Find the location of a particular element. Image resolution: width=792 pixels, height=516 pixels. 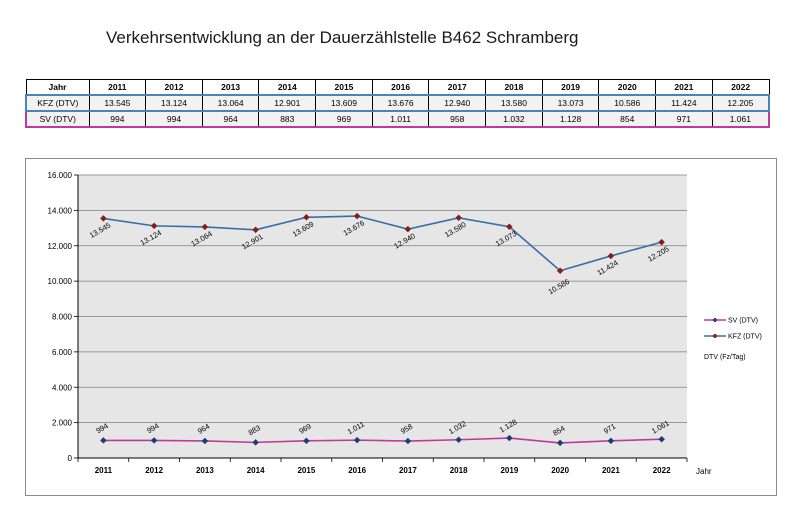

table-cell: 13.676 is located at coordinates (400, 103).